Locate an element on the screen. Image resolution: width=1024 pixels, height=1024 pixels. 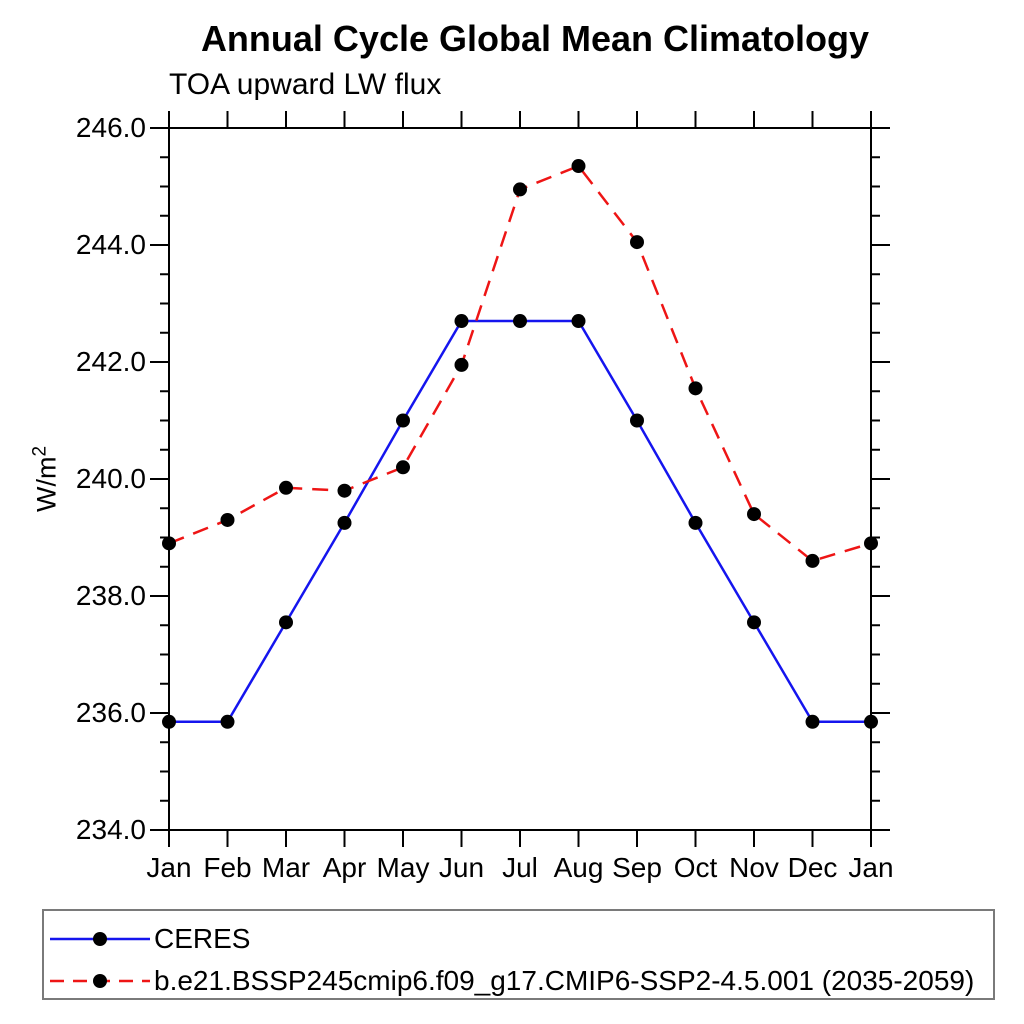
x-tick-label: Nov is located at coordinates (754, 867).